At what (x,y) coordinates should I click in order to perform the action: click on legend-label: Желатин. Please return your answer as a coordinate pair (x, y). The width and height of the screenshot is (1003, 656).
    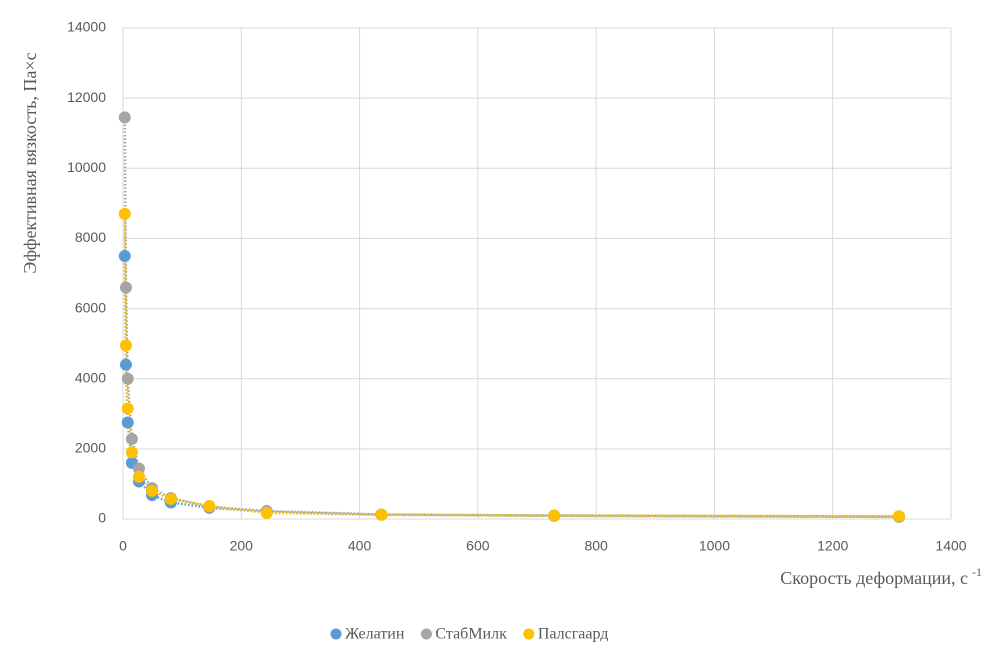
    Looking at the image, I should click on (375, 634).